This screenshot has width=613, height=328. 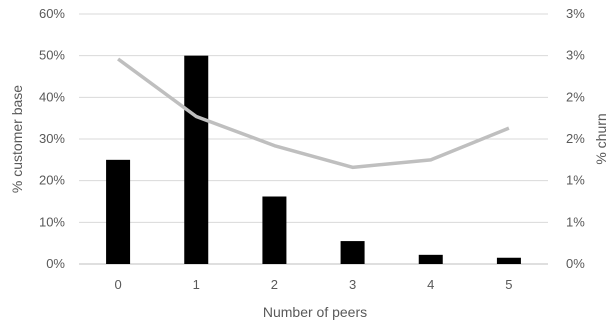 What do you see at coordinates (52, 180) in the screenshot?
I see `y-tick-label: 20%` at bounding box center [52, 180].